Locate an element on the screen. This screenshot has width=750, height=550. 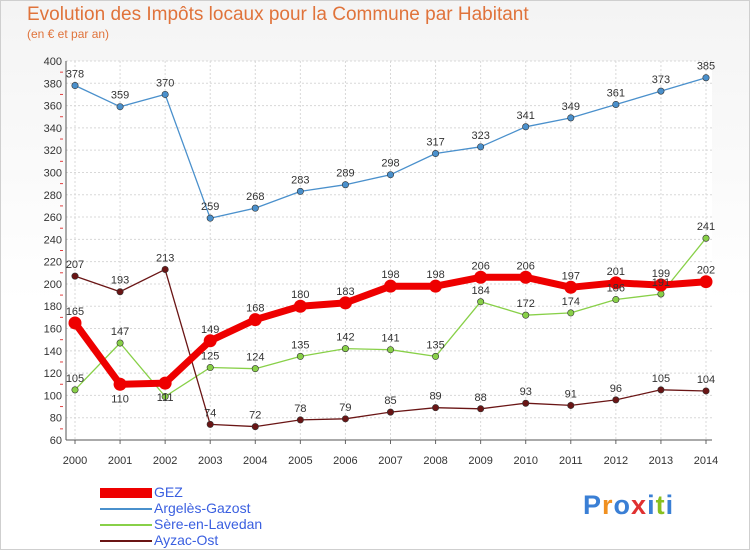
y-tick-label: 220 is located at coordinates (53, 263).